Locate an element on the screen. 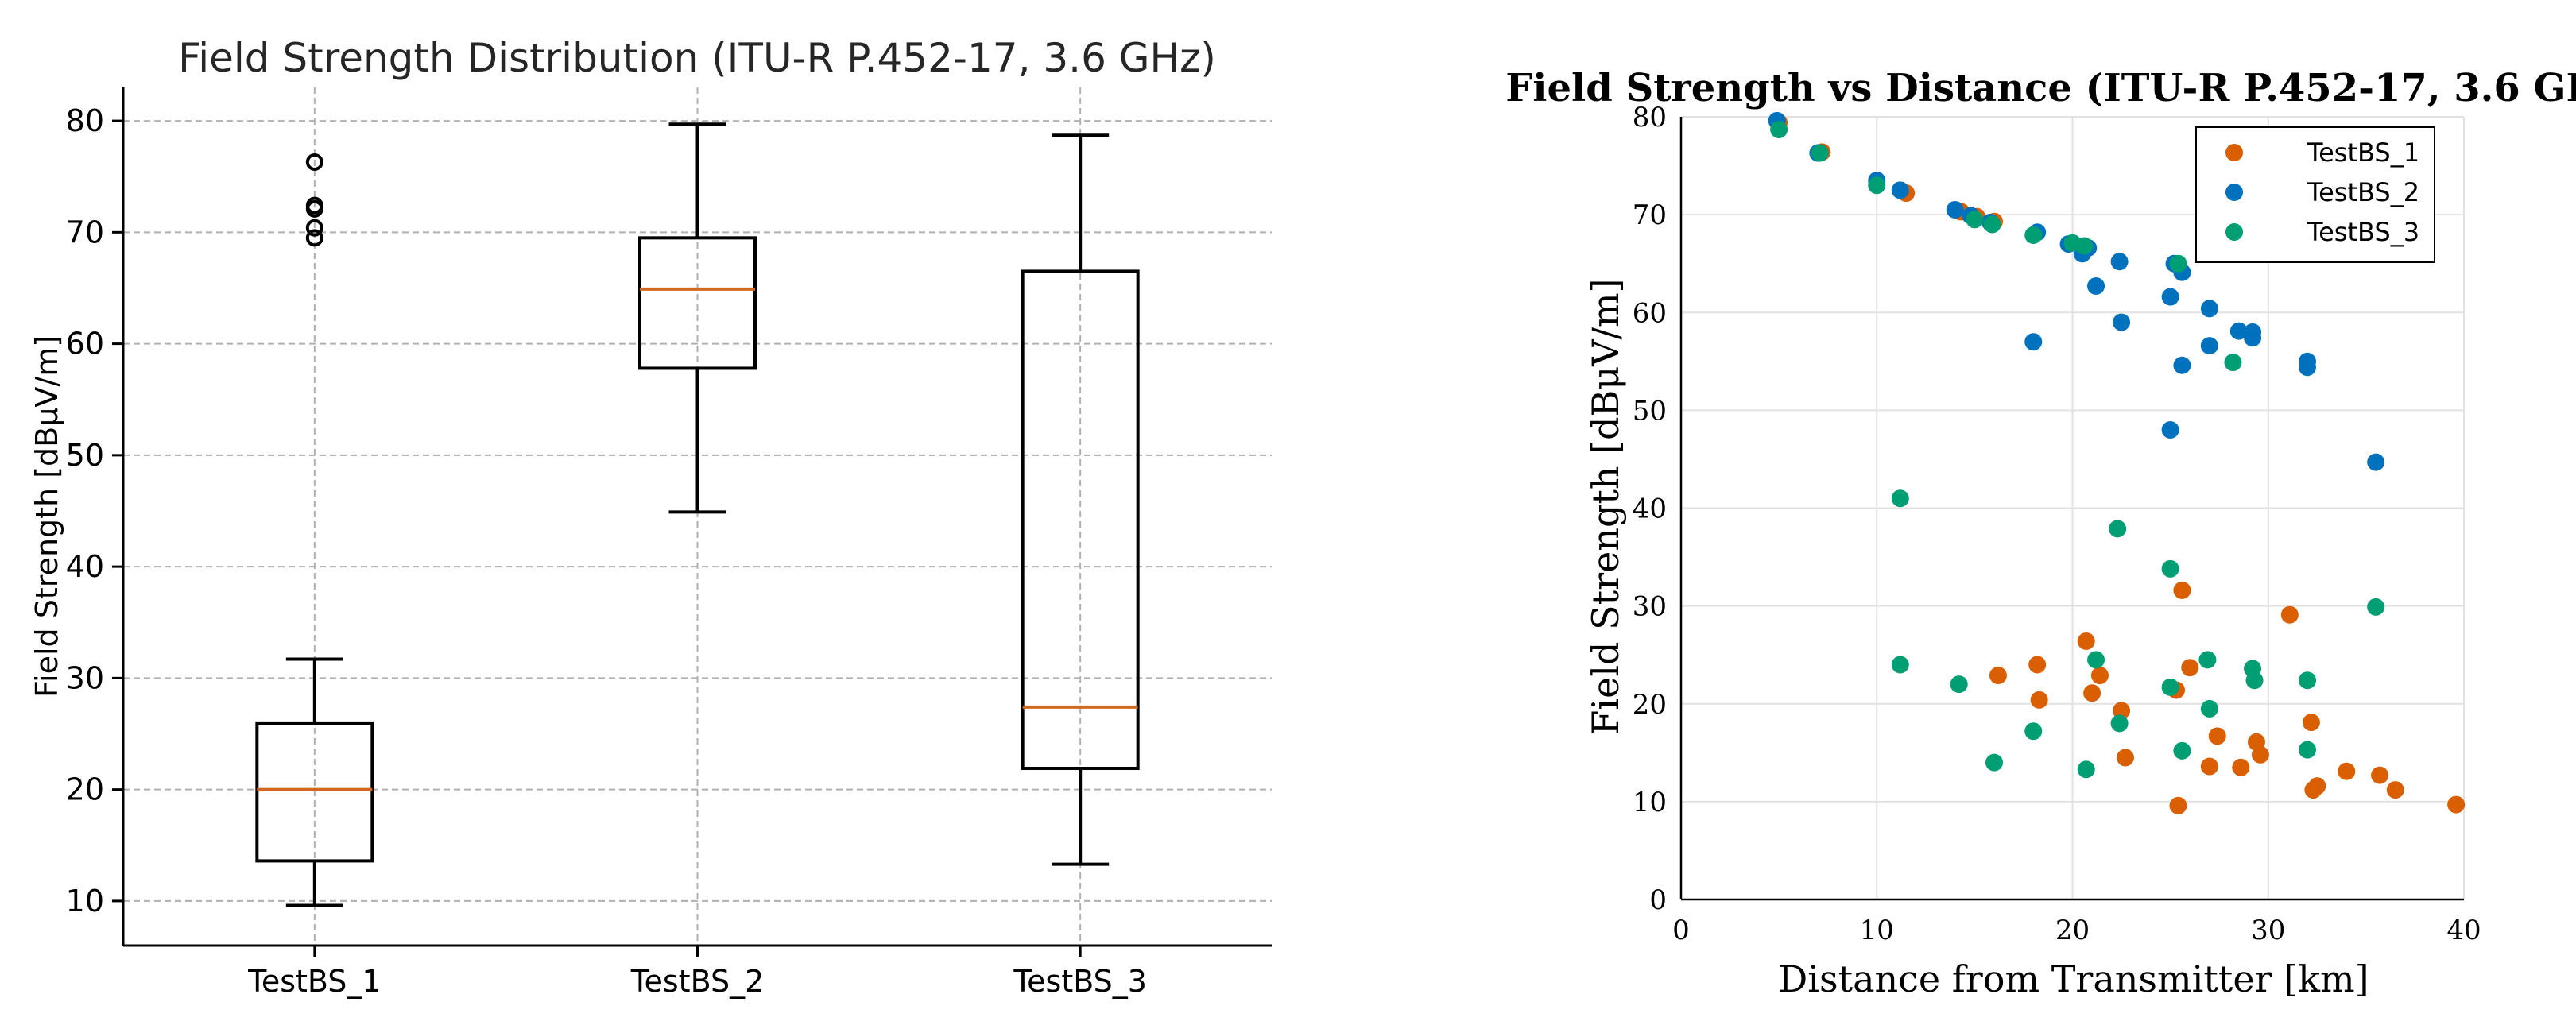 The height and width of the screenshot is (1029, 2576). scatter-plot-x-axis-label: Distance from Transmitter [km] is located at coordinates (2073, 978).